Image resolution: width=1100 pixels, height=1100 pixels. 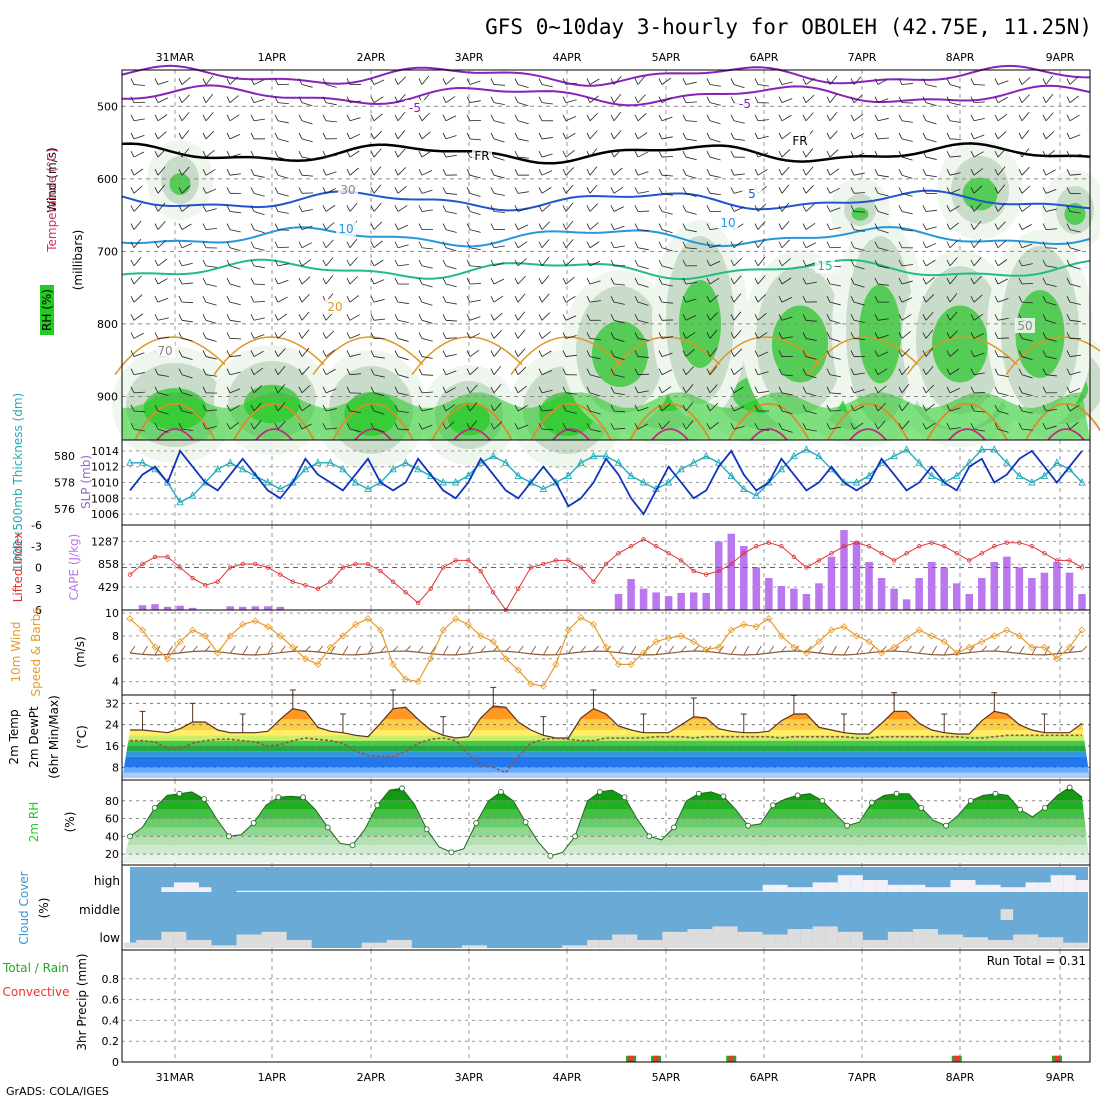 I want to click on temperature-units-label: (°C), so click(x=82, y=737).